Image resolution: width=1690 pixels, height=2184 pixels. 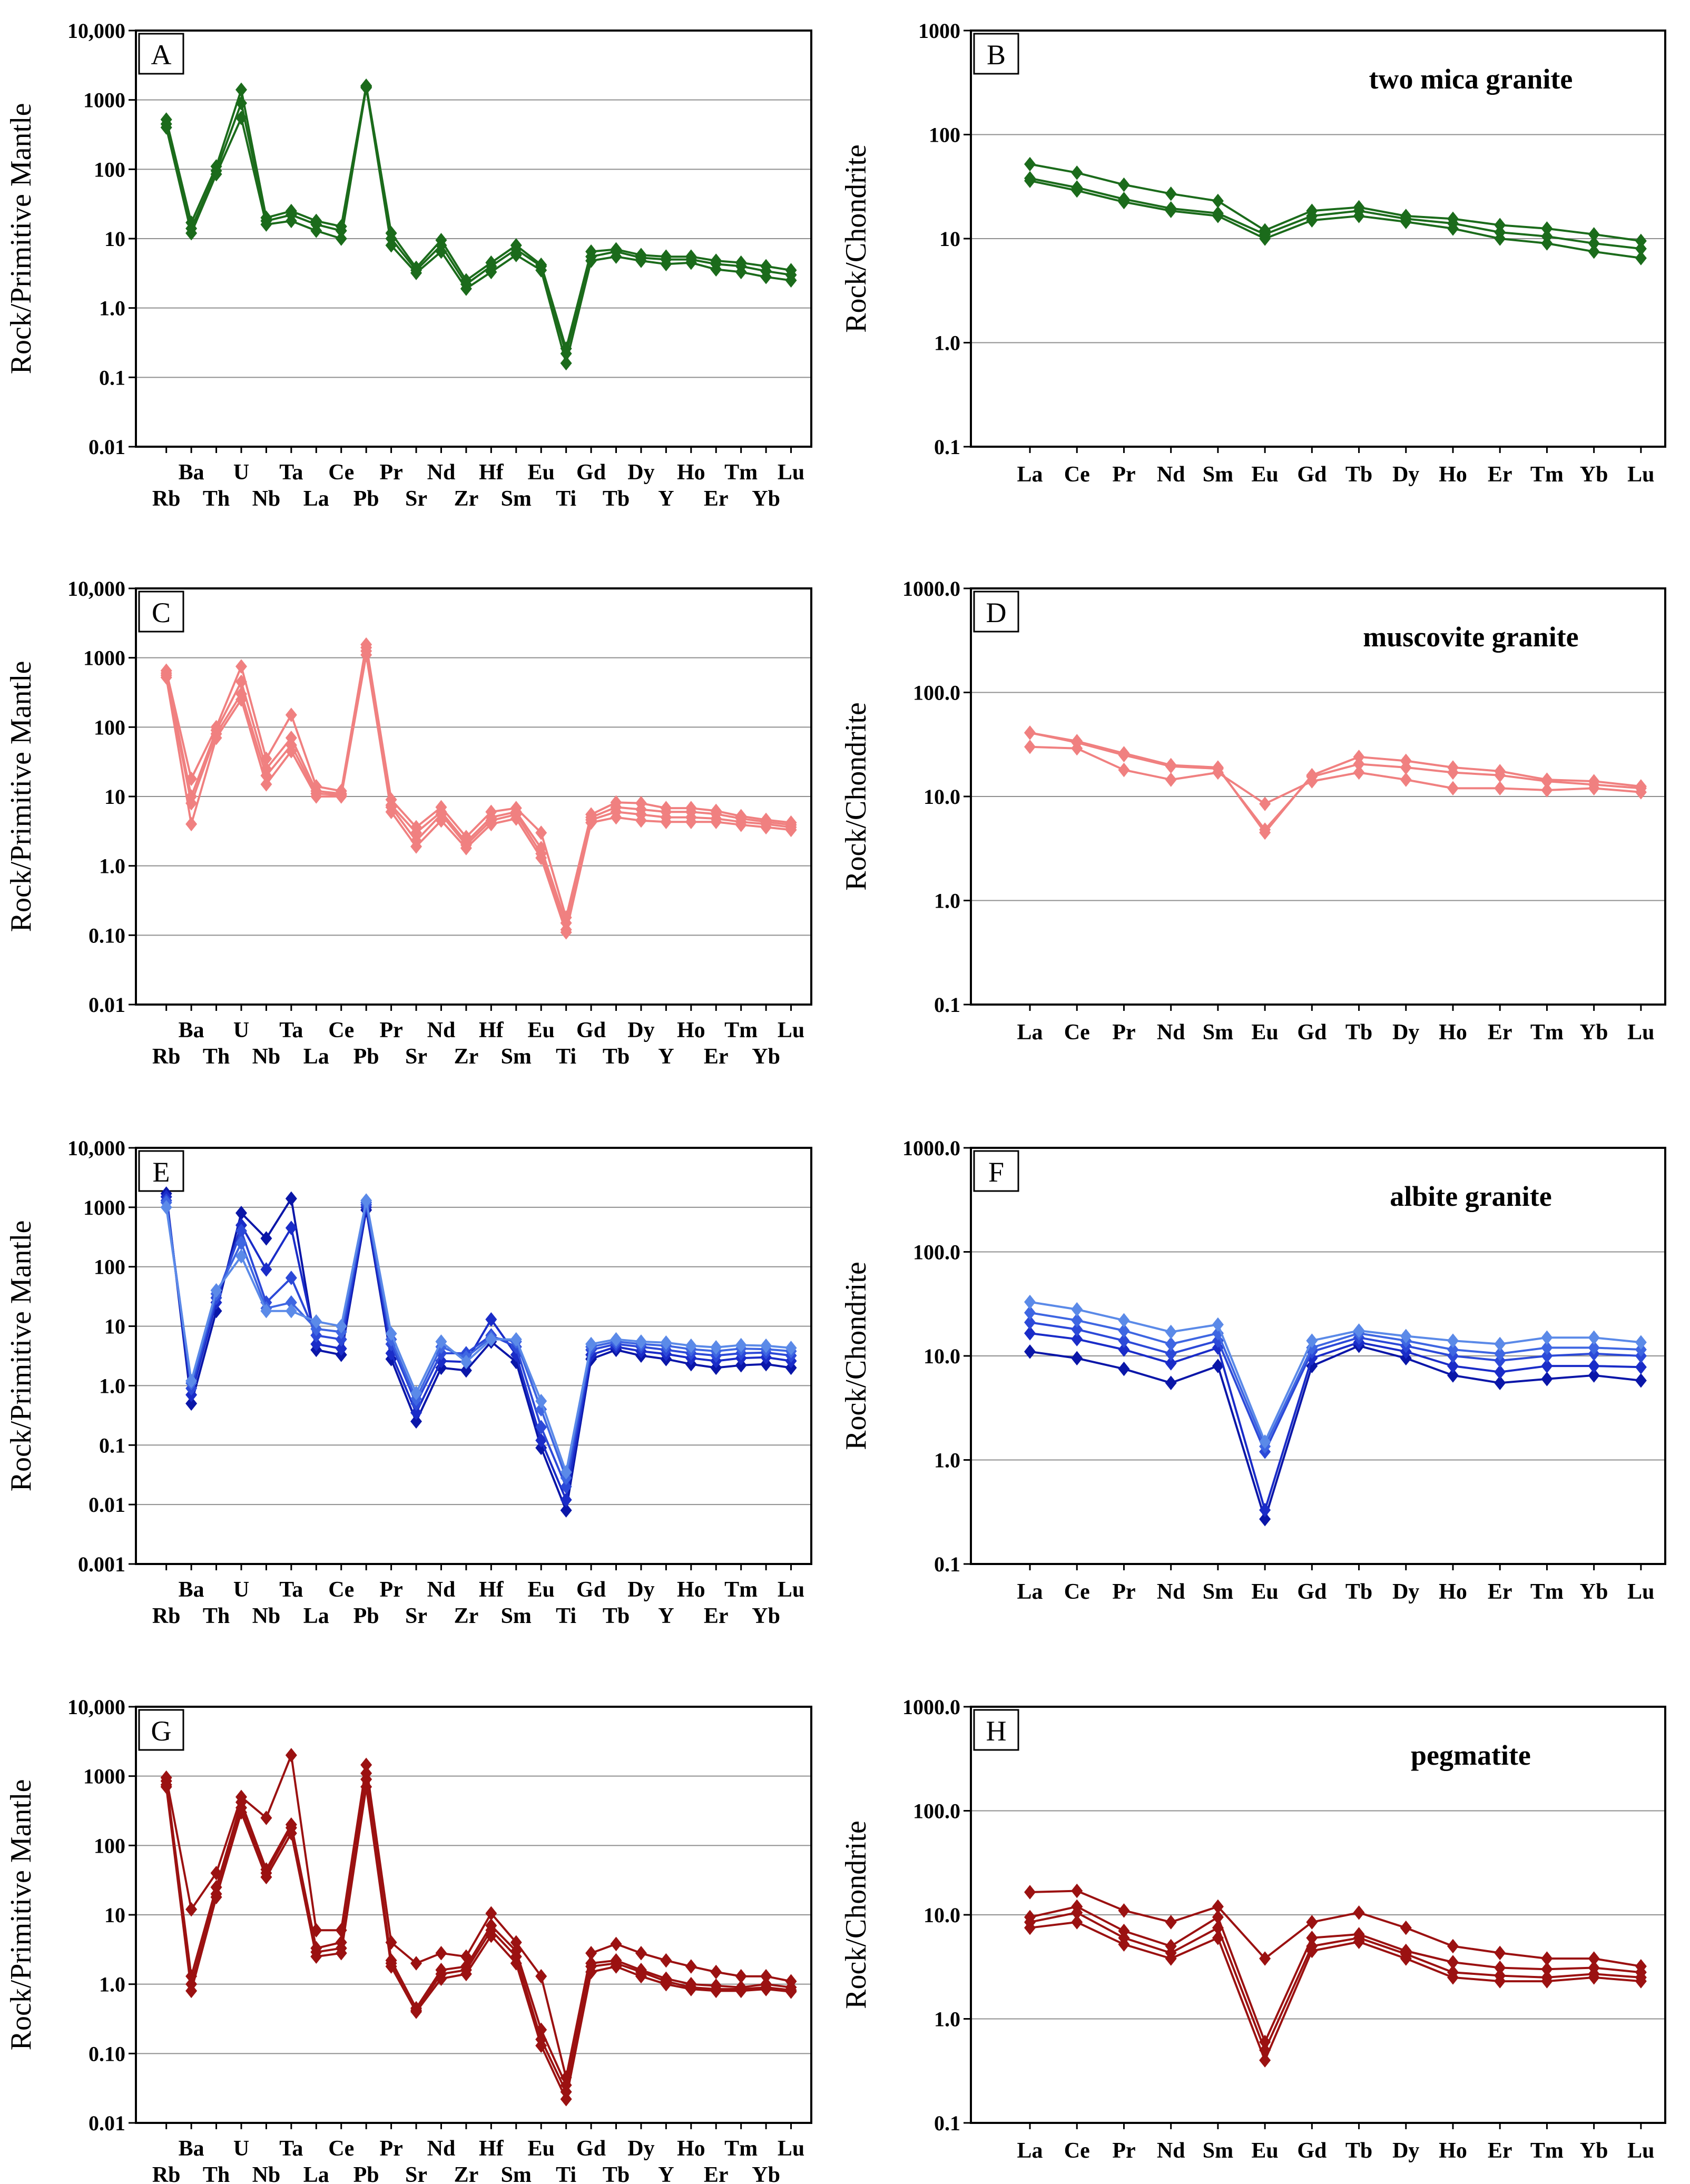 What do you see at coordinates (944, 135) in the screenshot?
I see `y-tick-label: 100` at bounding box center [944, 135].